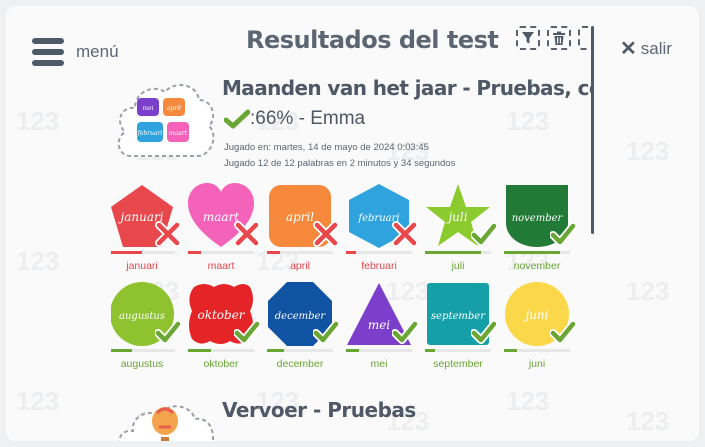 The image size is (705, 447). I want to click on exit-button: ✕ salir, so click(646, 48).